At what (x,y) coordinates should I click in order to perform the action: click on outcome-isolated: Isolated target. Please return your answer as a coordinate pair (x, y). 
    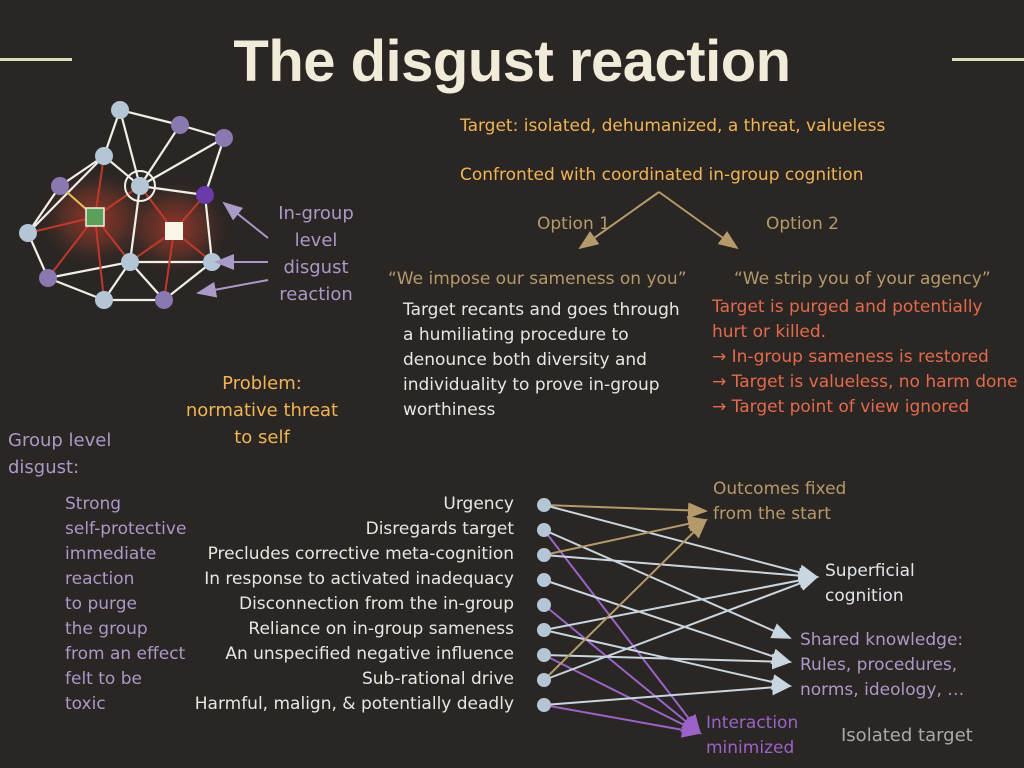
    Looking at the image, I should click on (907, 735).